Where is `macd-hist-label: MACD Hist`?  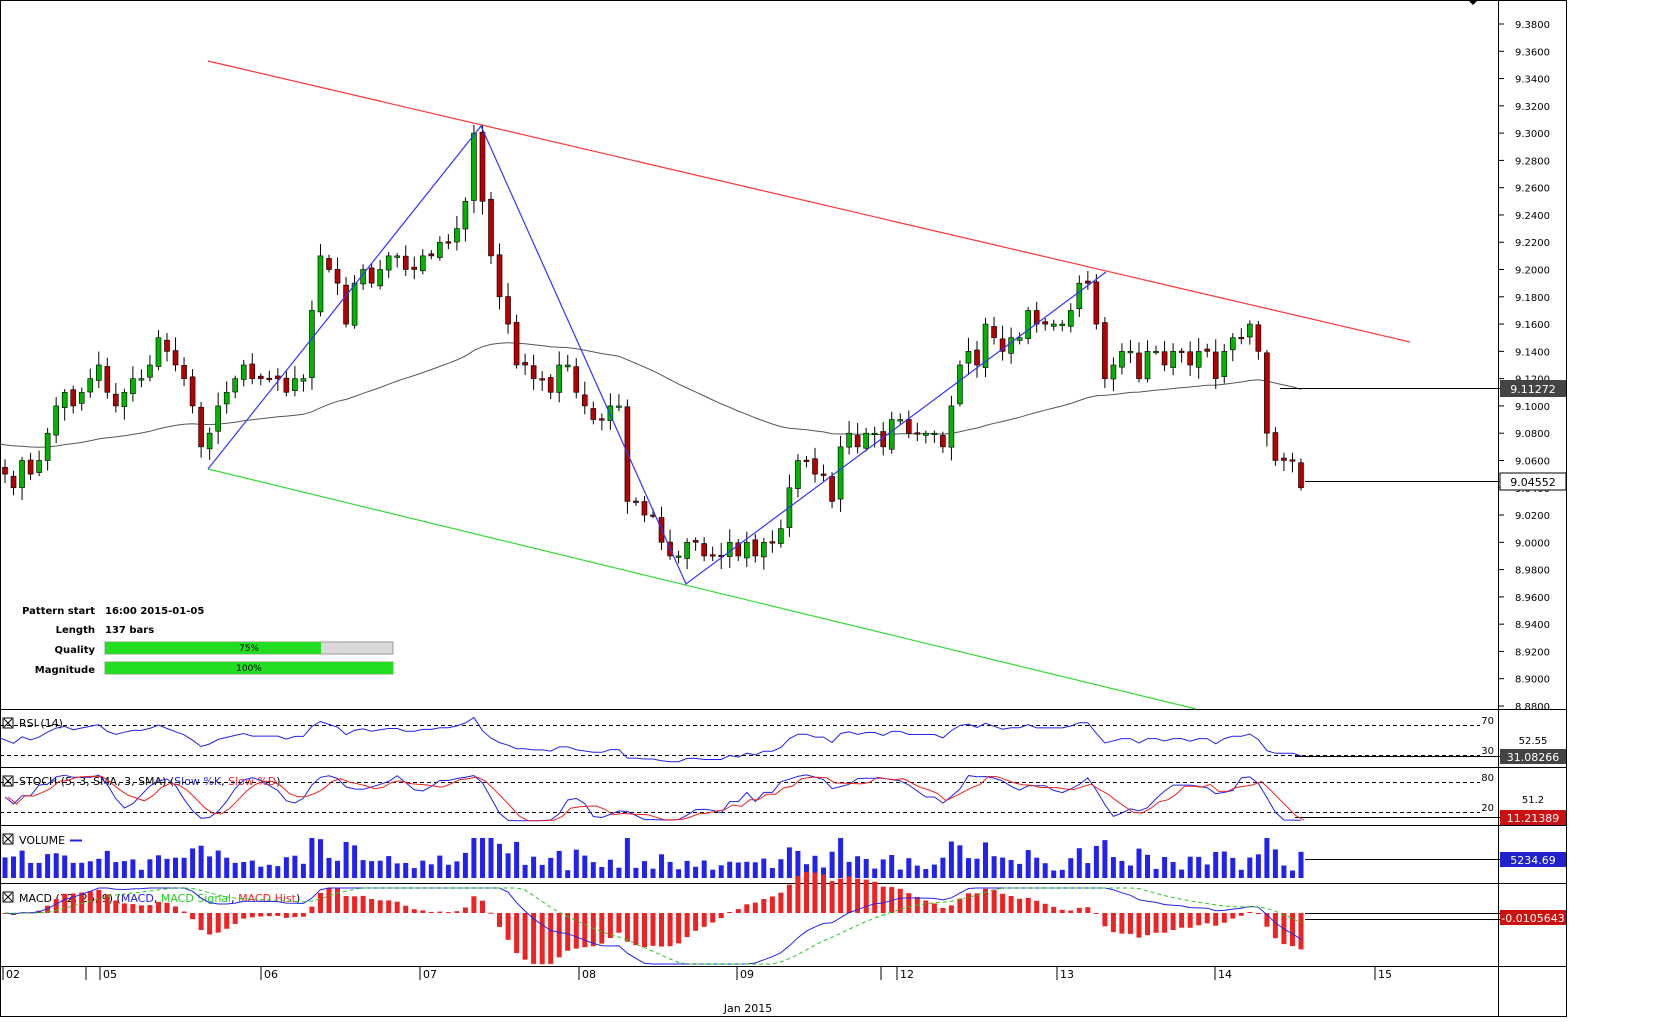
macd-hist-label: MACD Hist is located at coordinates (267, 898).